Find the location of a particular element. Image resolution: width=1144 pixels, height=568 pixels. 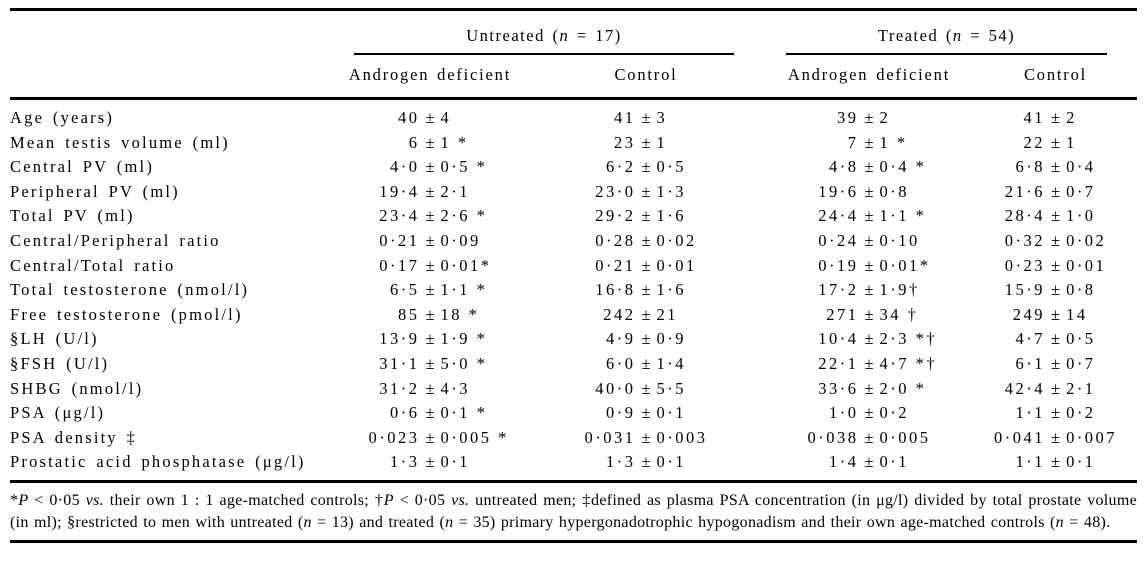

measurement-value: 15·9 is located at coordinates (1024, 290).